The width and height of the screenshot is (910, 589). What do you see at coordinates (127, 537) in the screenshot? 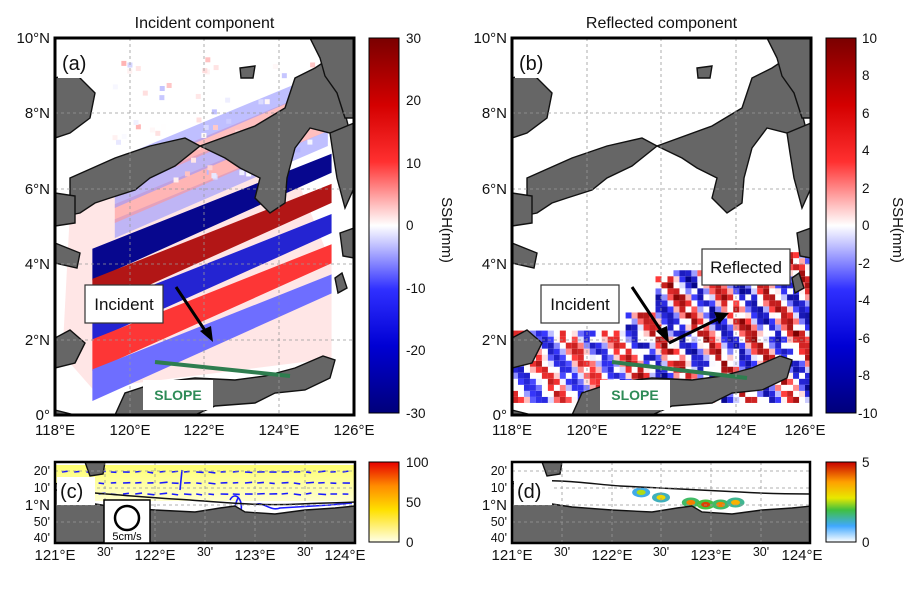
I see `panel-c-legend-label: 5cm/s` at bounding box center [127, 537].